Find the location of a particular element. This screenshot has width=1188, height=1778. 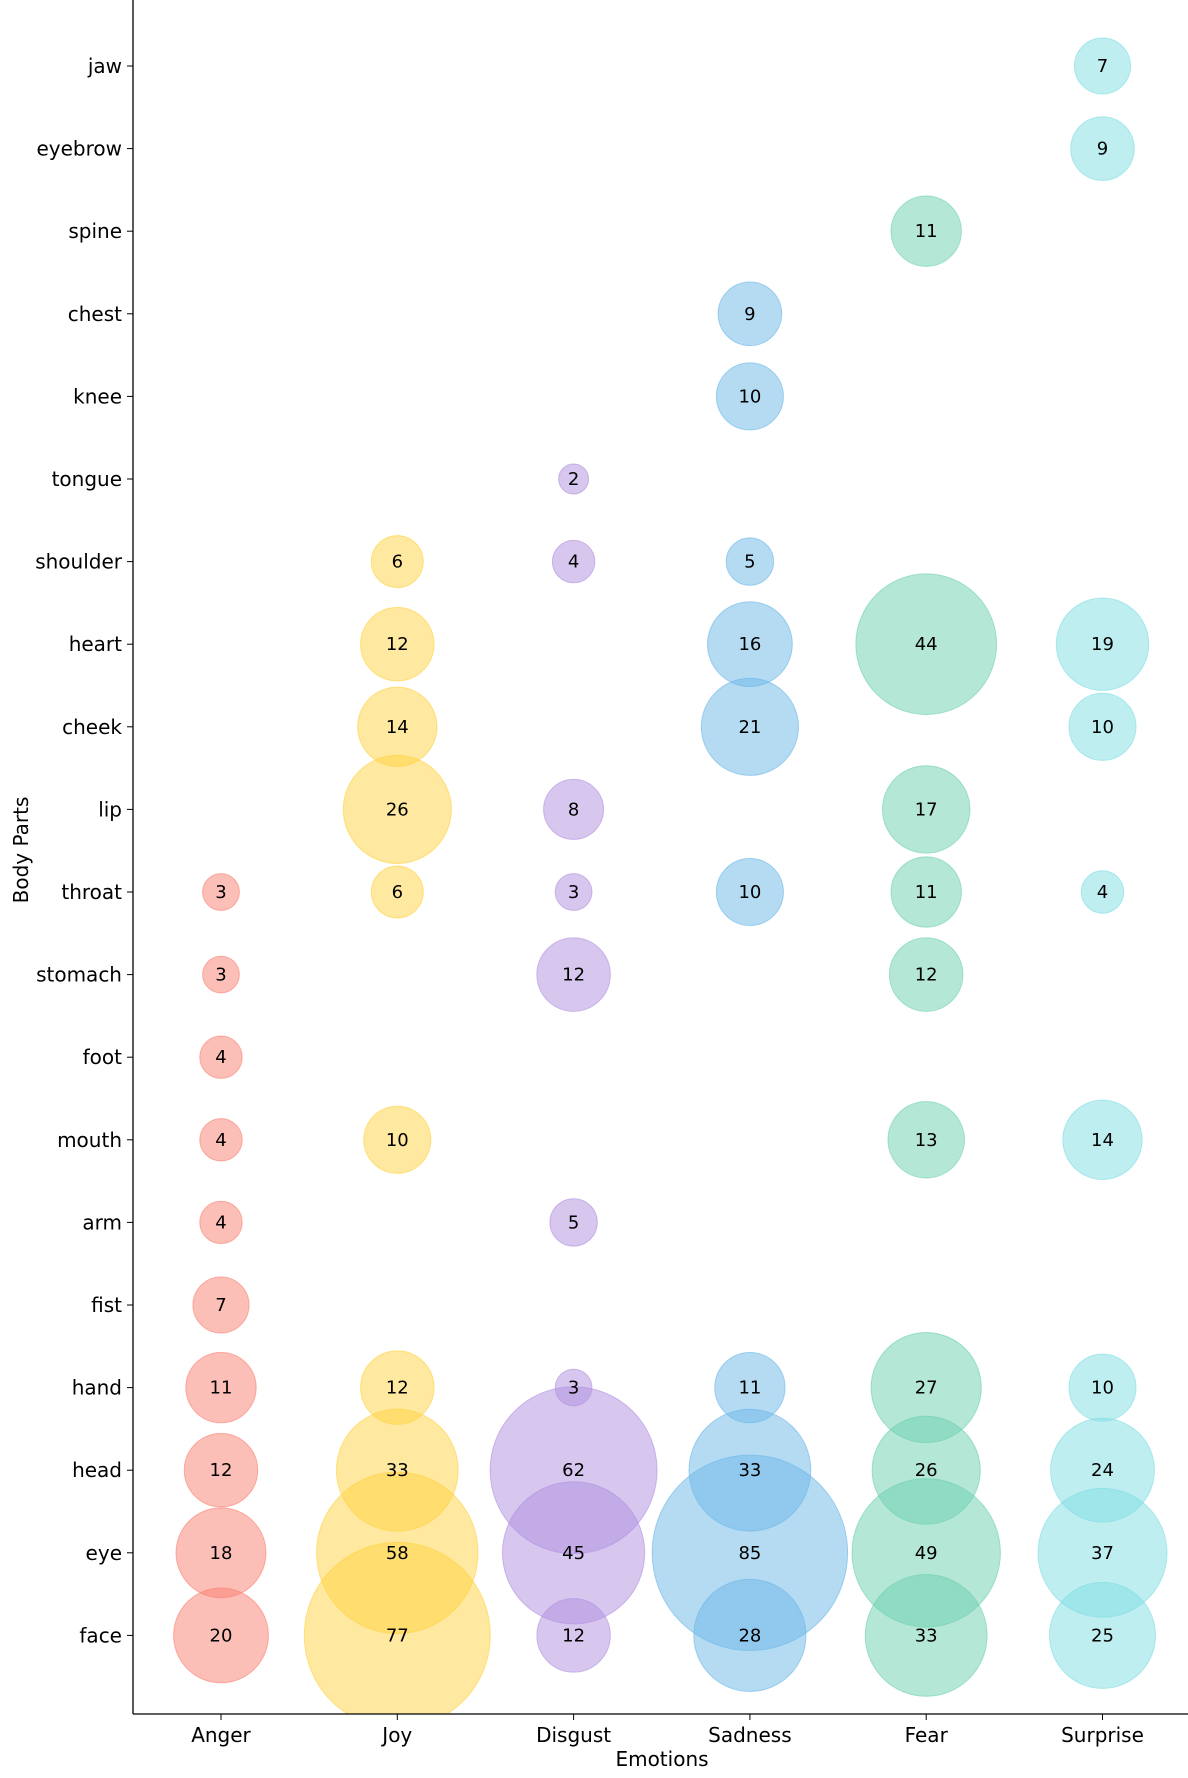

bubble-surprise-jaw is located at coordinates (1102, 66).